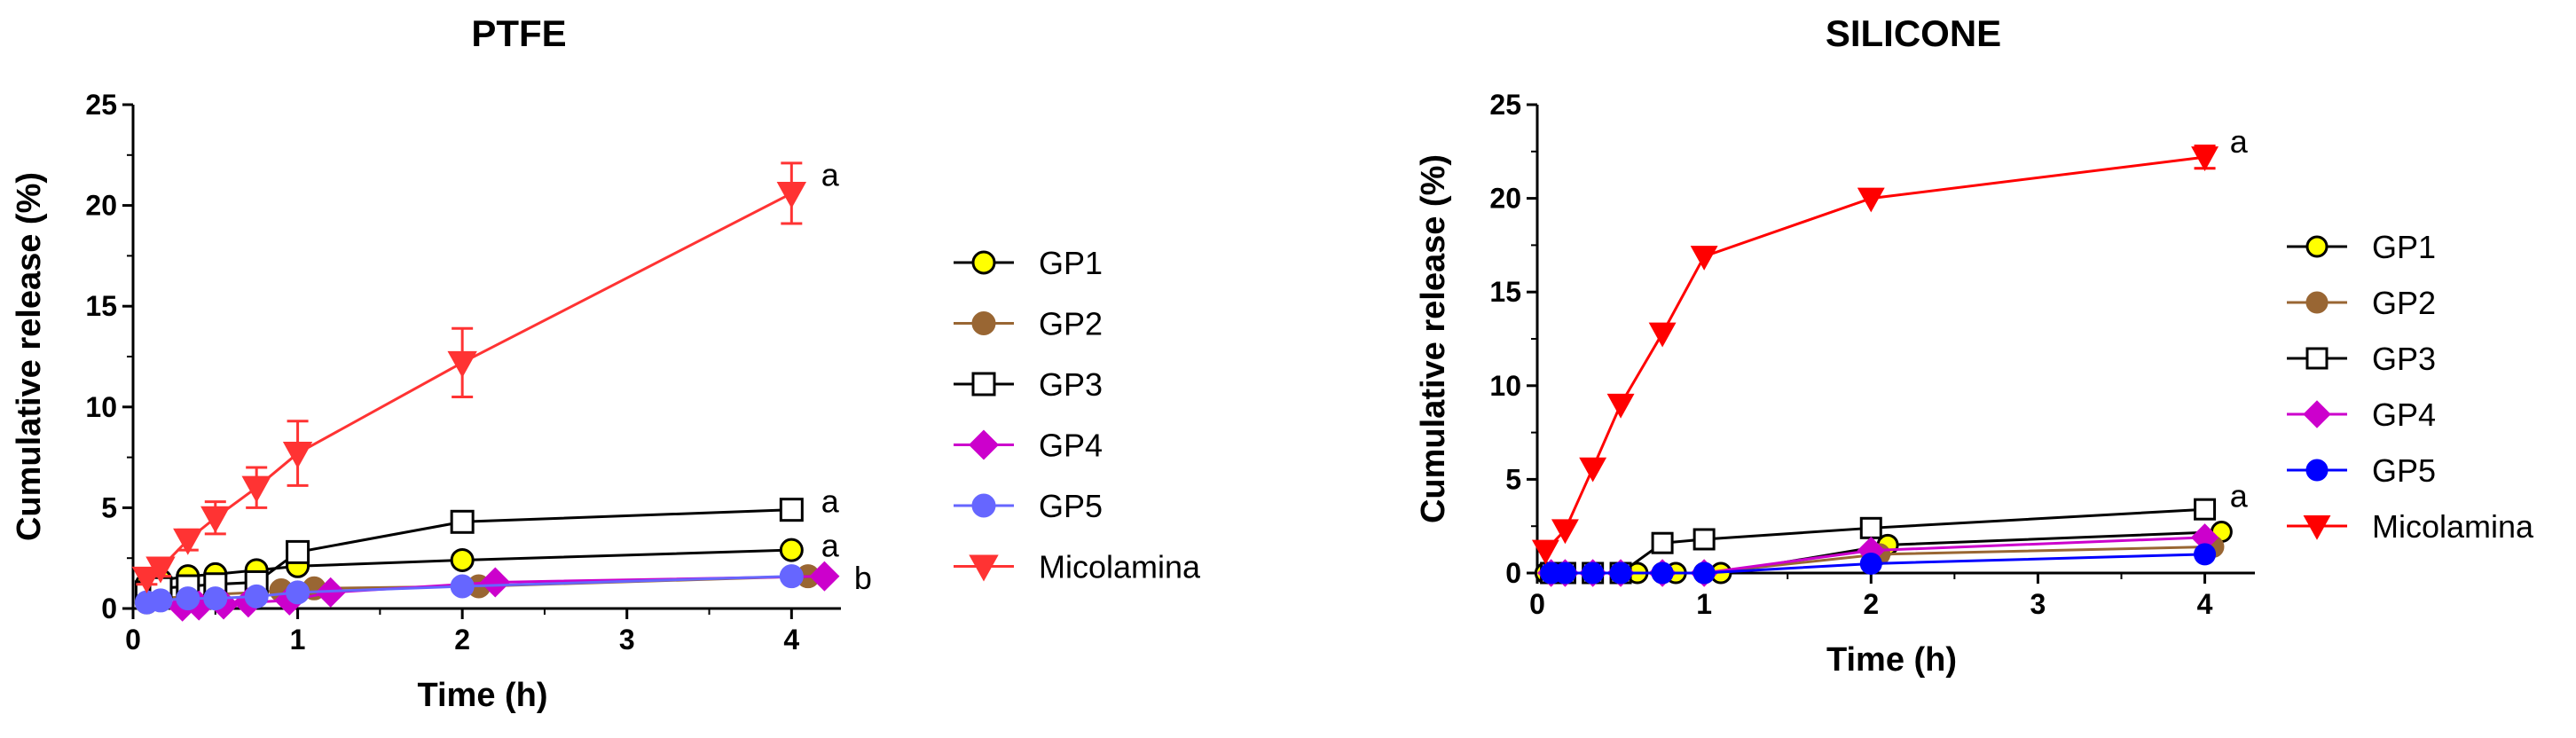 Image resolution: width=2576 pixels, height=738 pixels. I want to click on legend-label: GP3, so click(2404, 359).